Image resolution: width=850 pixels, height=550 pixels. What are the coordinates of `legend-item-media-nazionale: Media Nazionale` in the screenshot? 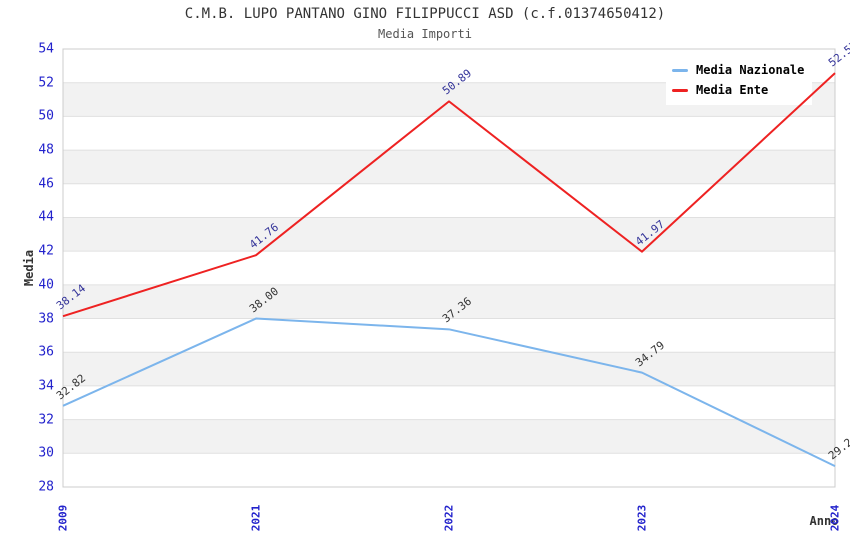 It's located at (739, 70).